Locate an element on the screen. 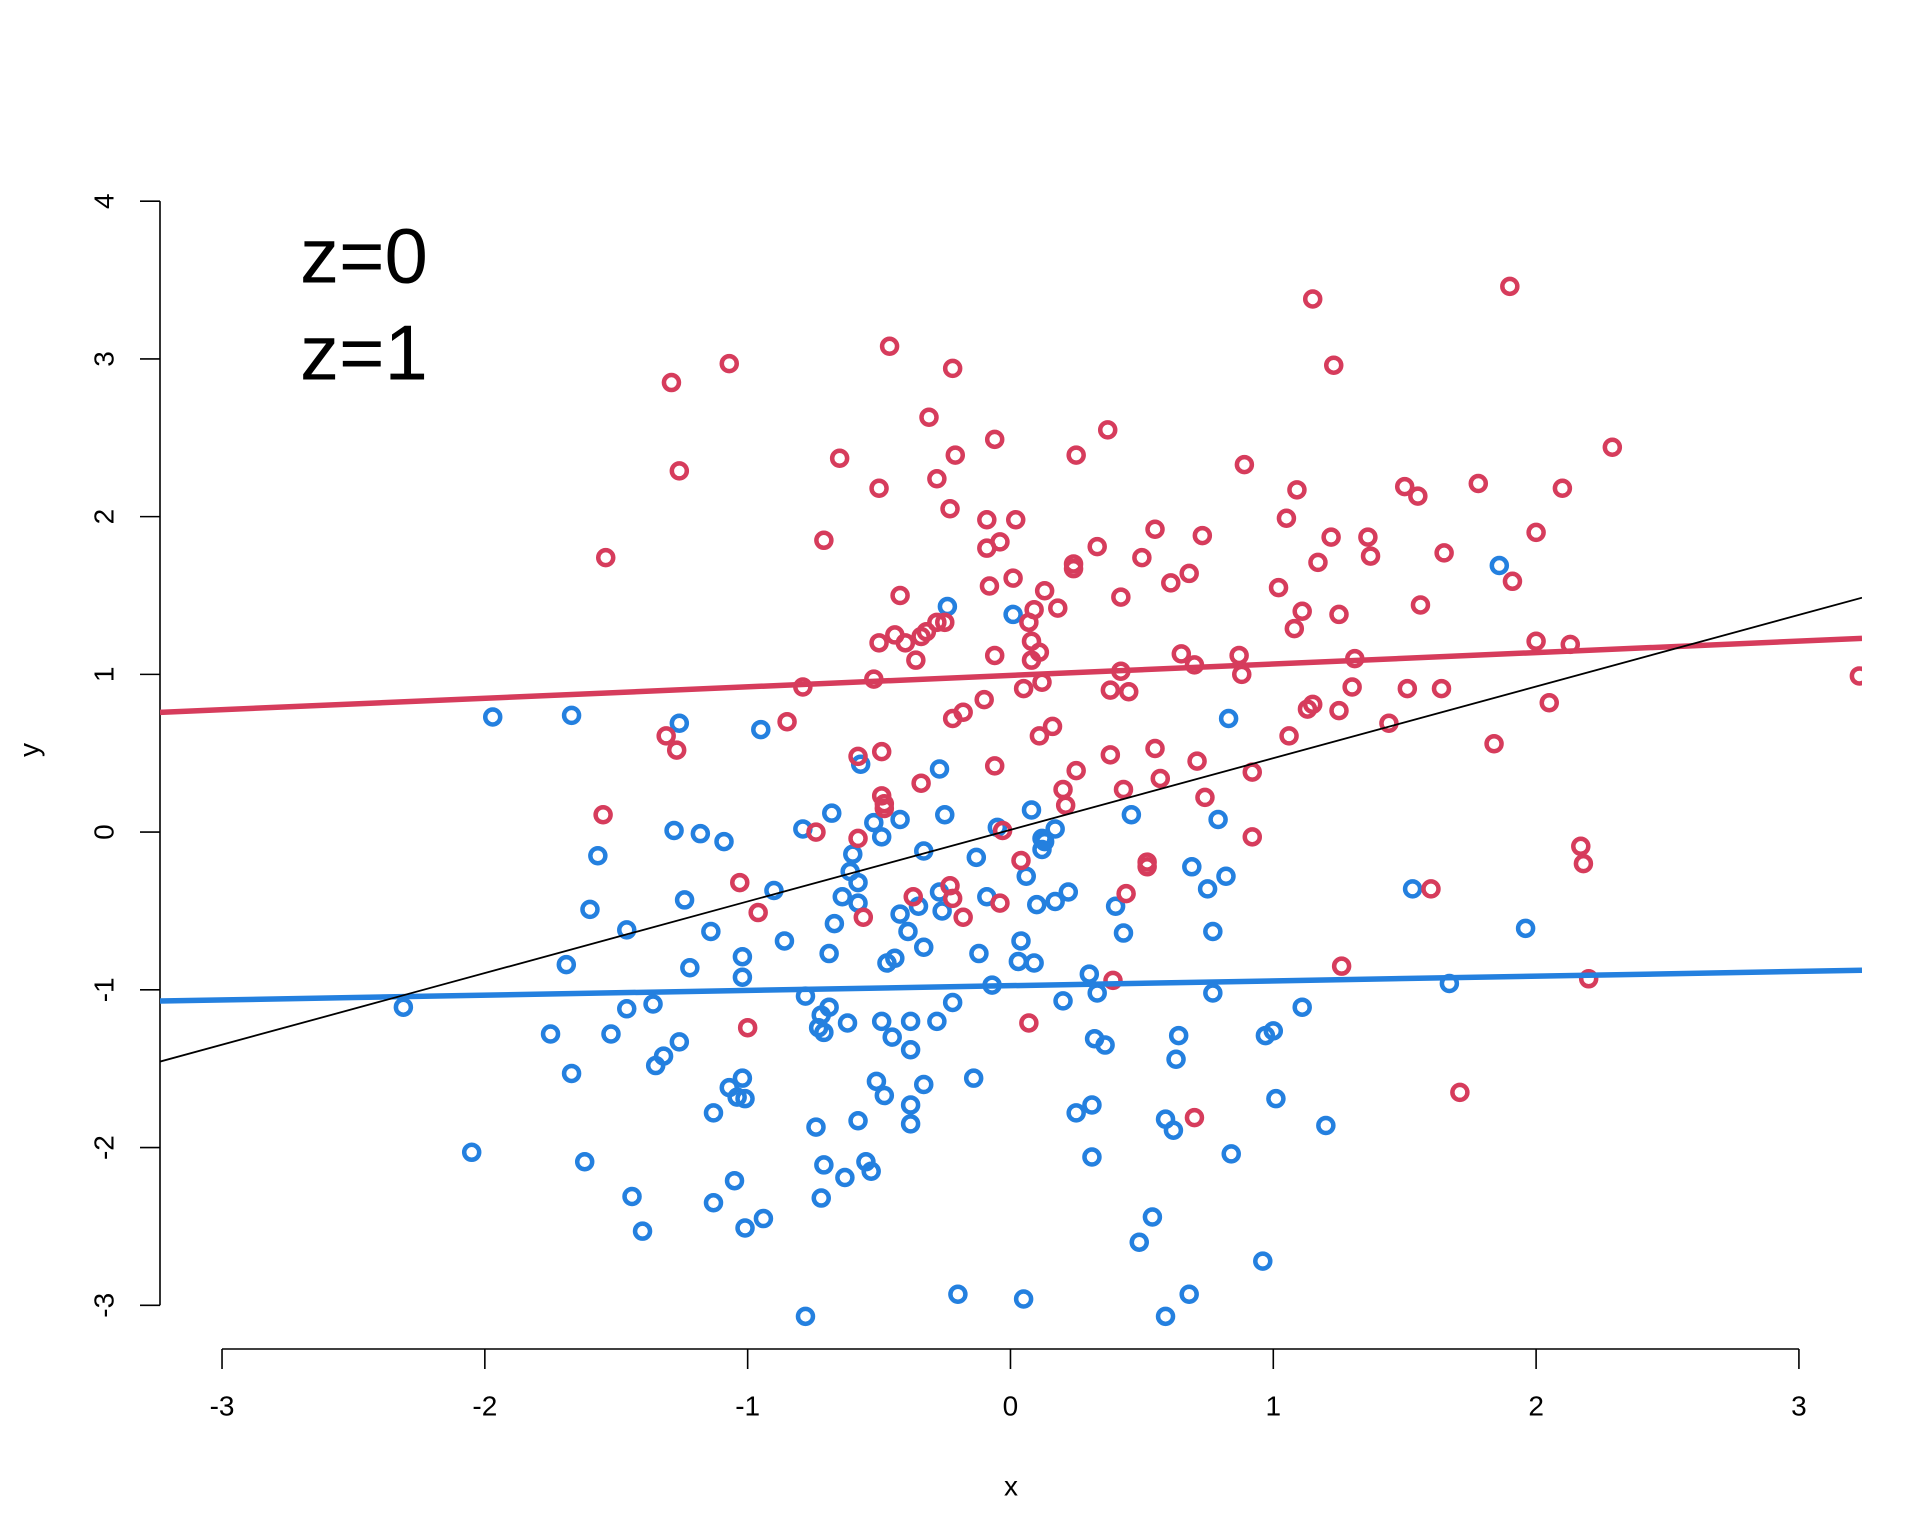  y-tick-label: -1 is located at coordinates (103, 989).